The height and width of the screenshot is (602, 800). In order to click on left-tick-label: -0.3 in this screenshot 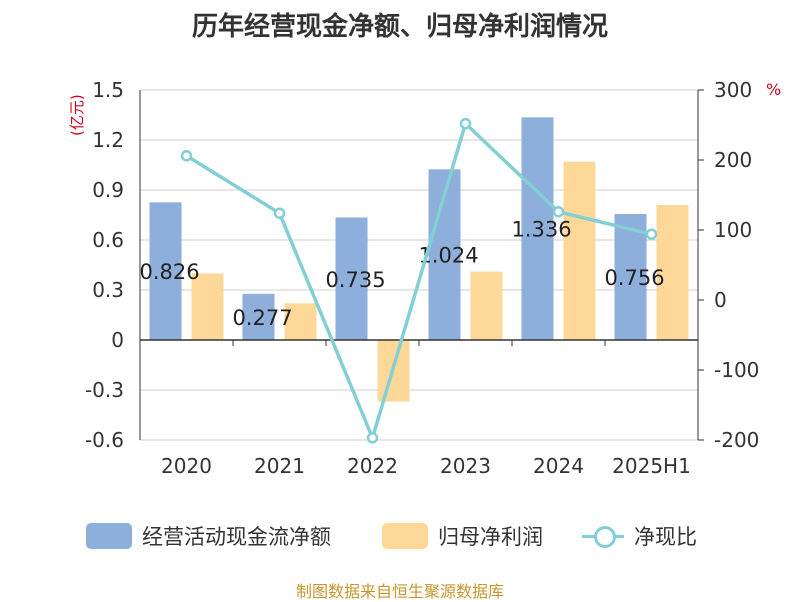, I will do `click(104, 390)`.